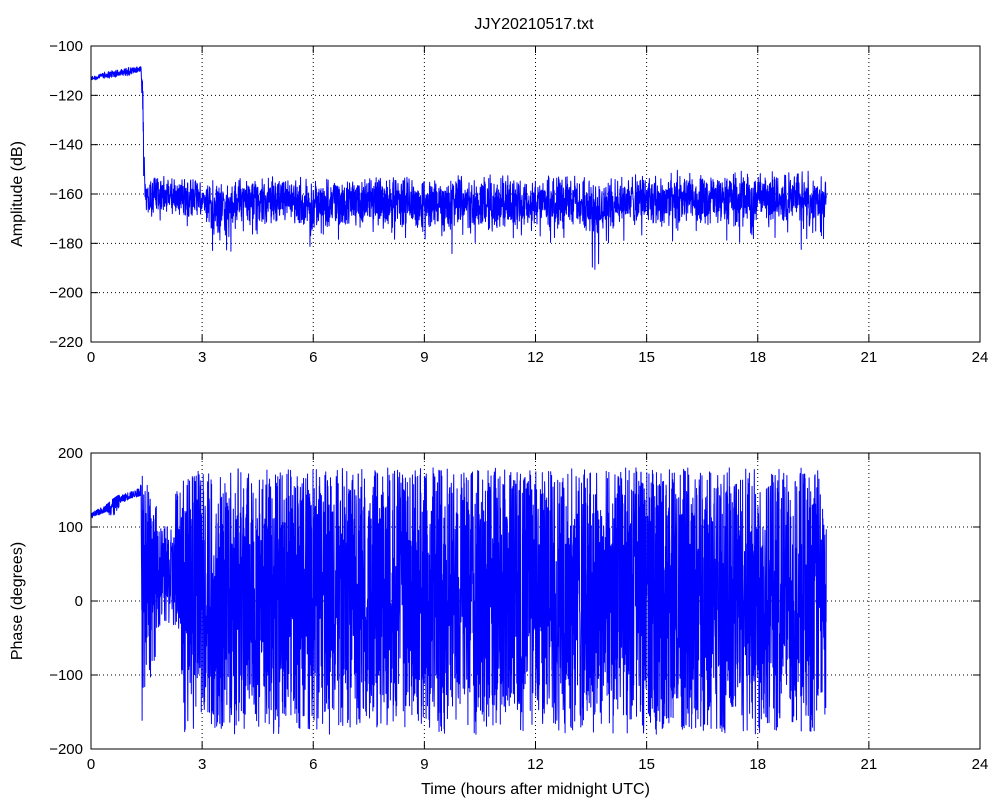  Describe the element at coordinates (534, 24) in the screenshot. I see `chart-title: JJY20210517.txt` at that location.